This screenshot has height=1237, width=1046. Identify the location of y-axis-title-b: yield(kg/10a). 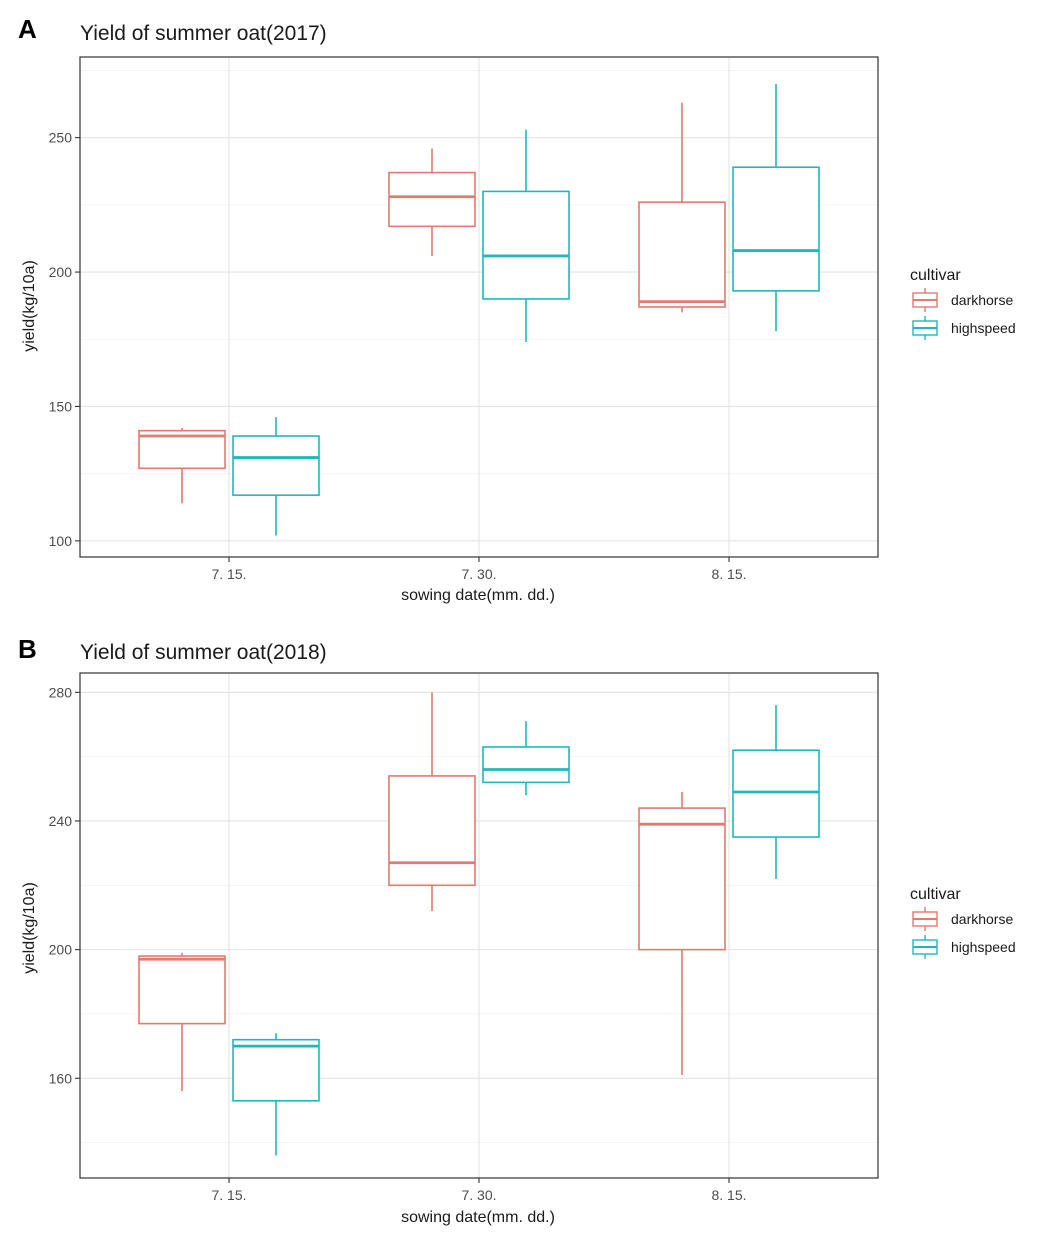
(29, 928).